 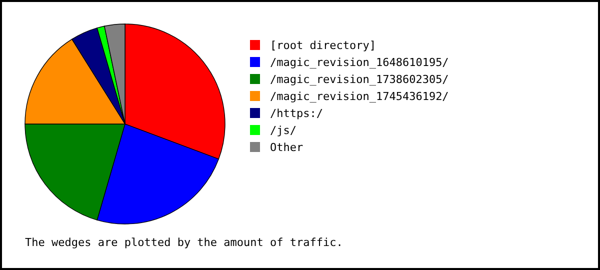 What do you see at coordinates (287, 147) in the screenshot?
I see `legend-label: Other` at bounding box center [287, 147].